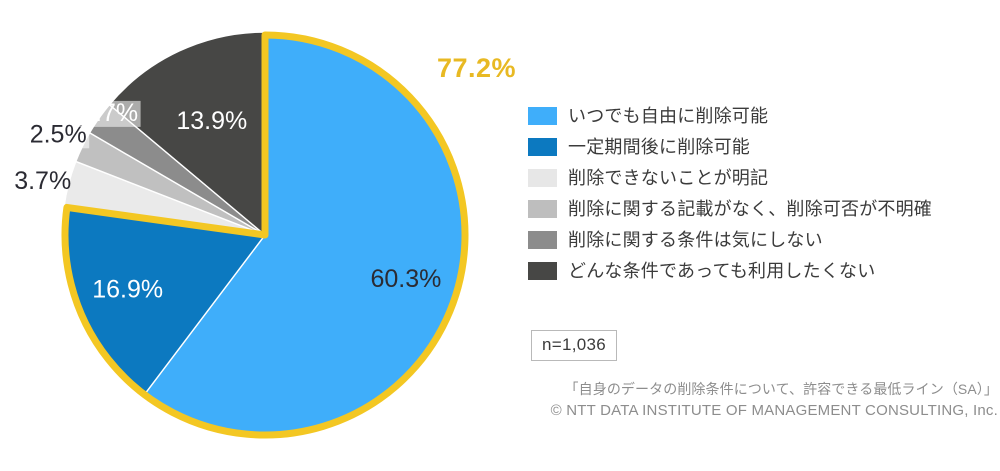 Image resolution: width=1000 pixels, height=471 pixels. I want to click on slice-value-label: 2.7%, so click(109, 113).